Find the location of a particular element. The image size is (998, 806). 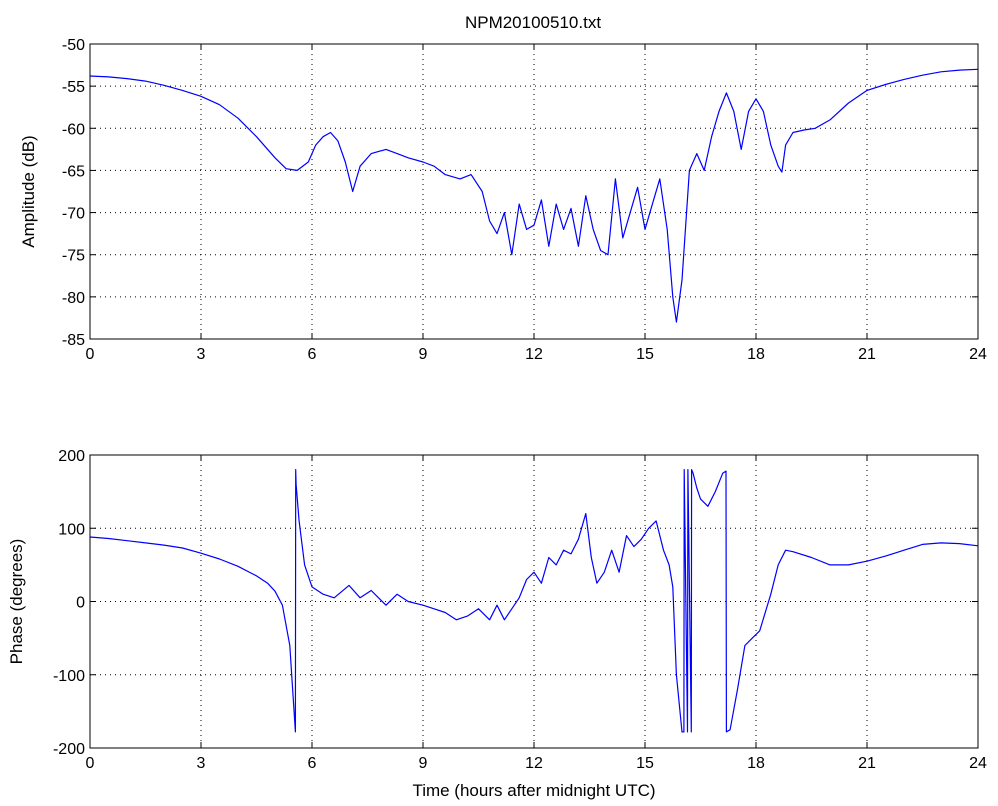

chart0-ytick-label-4: -65 is located at coordinates (73, 171).